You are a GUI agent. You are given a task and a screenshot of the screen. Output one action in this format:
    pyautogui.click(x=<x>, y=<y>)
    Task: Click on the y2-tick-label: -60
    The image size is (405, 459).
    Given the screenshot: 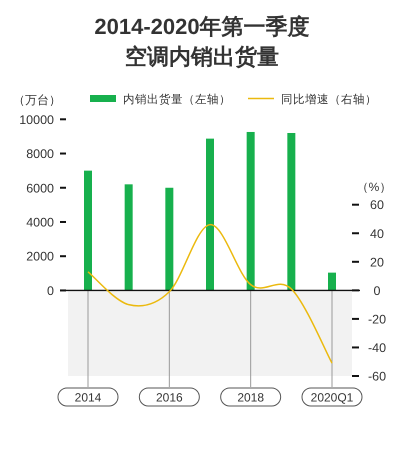 What is the action you would take?
    pyautogui.click(x=377, y=377)
    